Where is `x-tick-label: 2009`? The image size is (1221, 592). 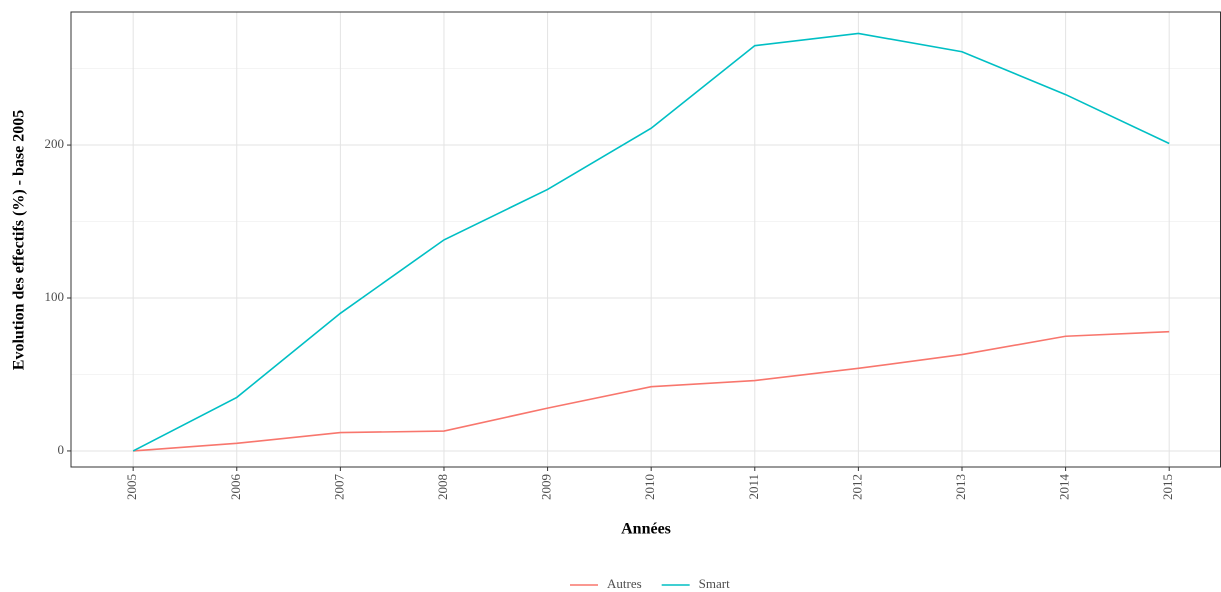
x-tick-label: 2009 is located at coordinates (546, 487).